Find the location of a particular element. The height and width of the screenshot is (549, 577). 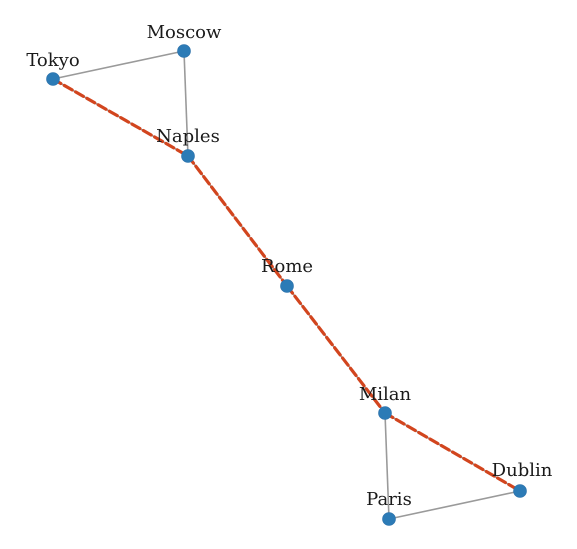

path-edge-naples-rome is located at coordinates (237, 221).